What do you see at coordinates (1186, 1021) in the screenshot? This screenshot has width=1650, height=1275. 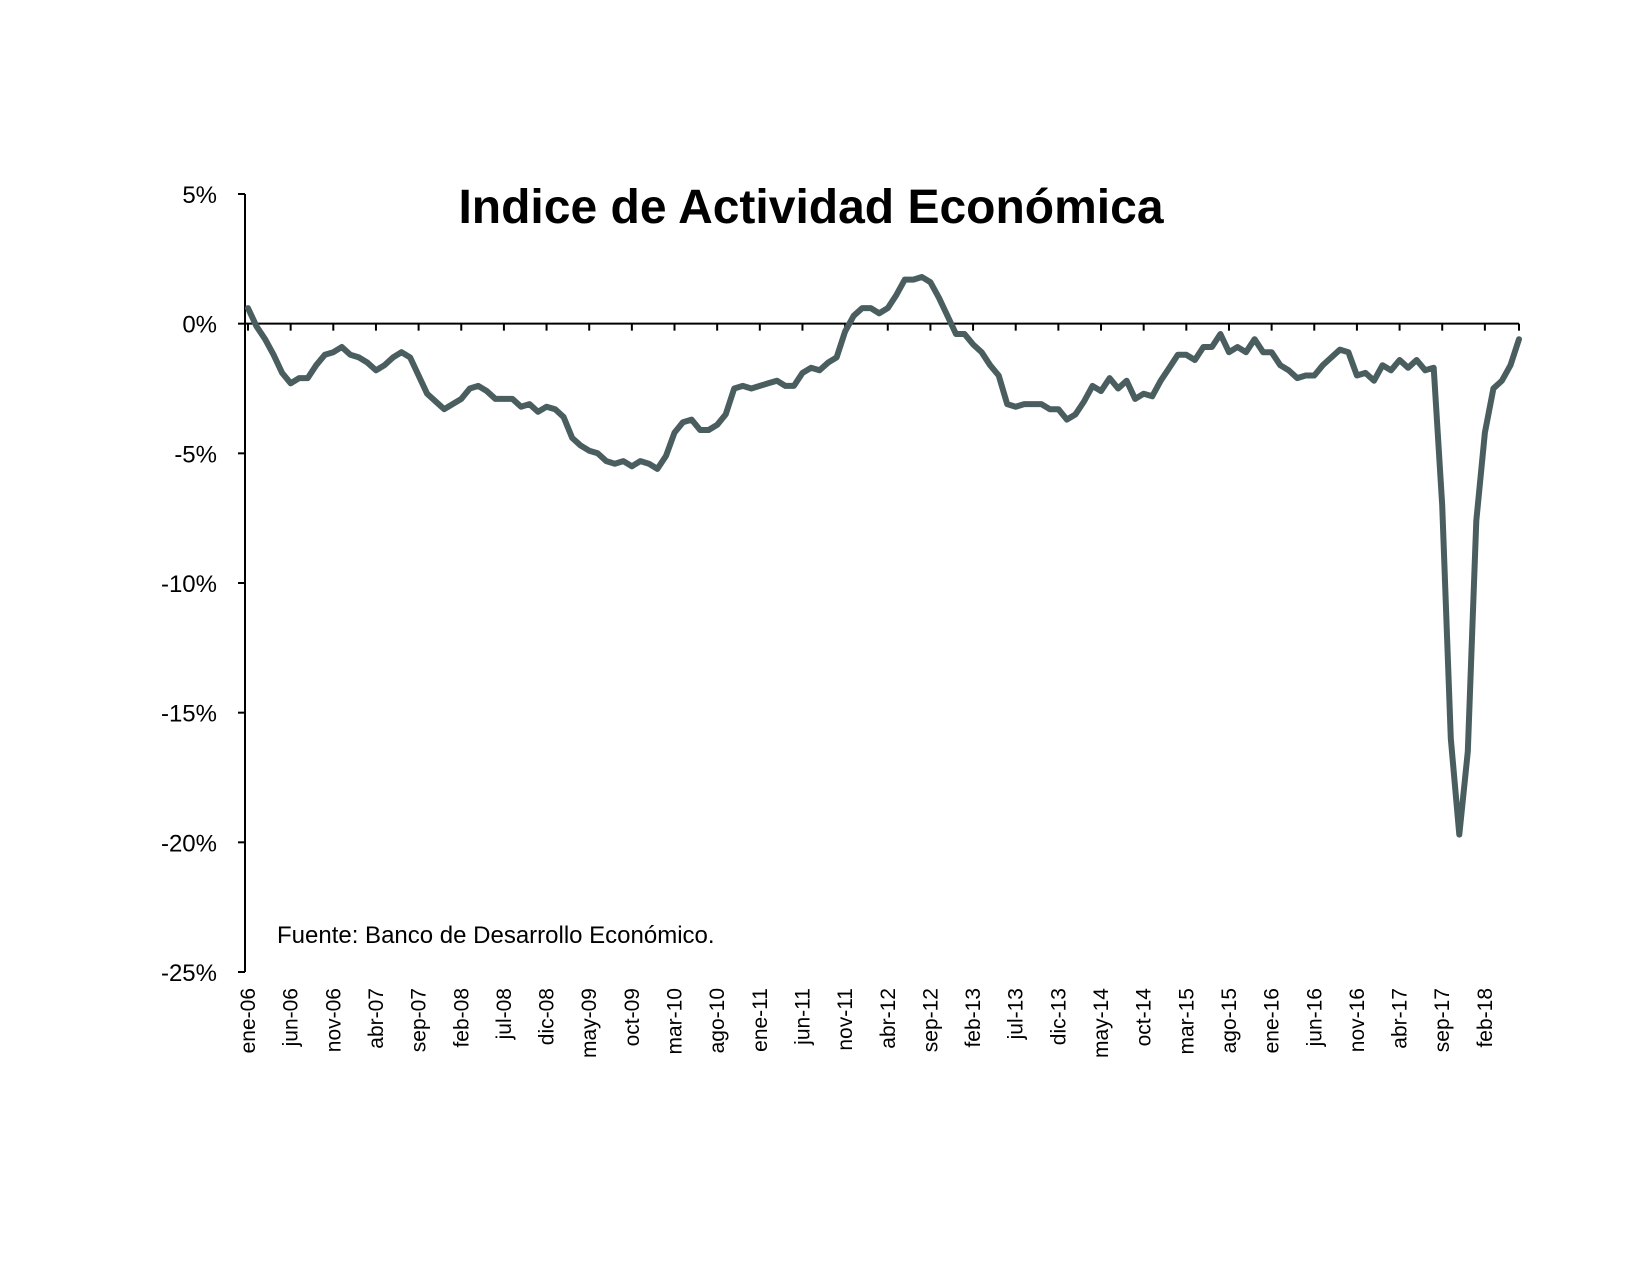 I see `x-tick-label: mar-15` at bounding box center [1186, 1021].